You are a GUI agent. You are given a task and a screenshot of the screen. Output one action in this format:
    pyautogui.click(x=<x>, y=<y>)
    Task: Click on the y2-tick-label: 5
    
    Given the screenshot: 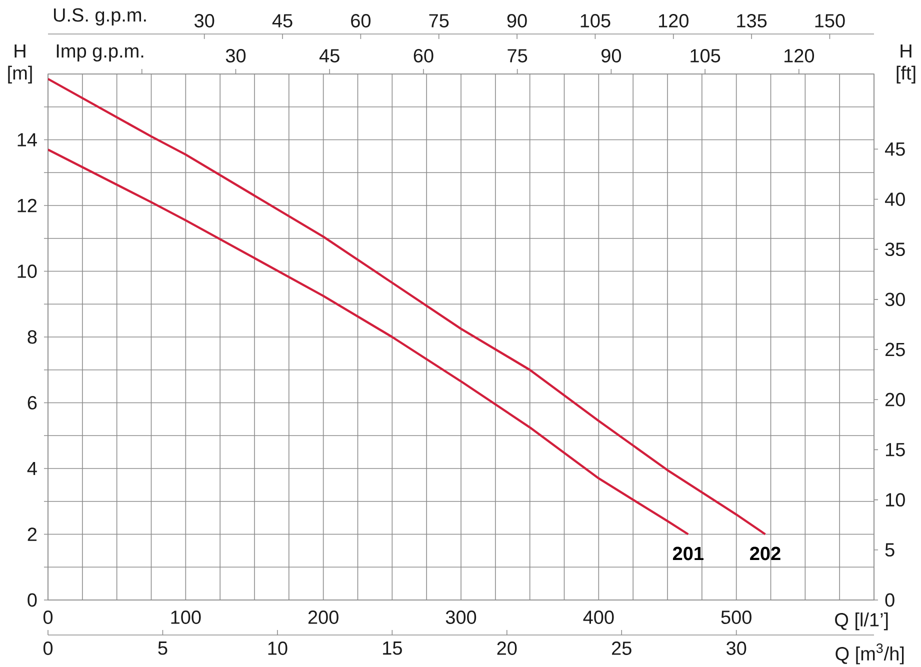 What is the action you would take?
    pyautogui.click(x=889, y=550)
    